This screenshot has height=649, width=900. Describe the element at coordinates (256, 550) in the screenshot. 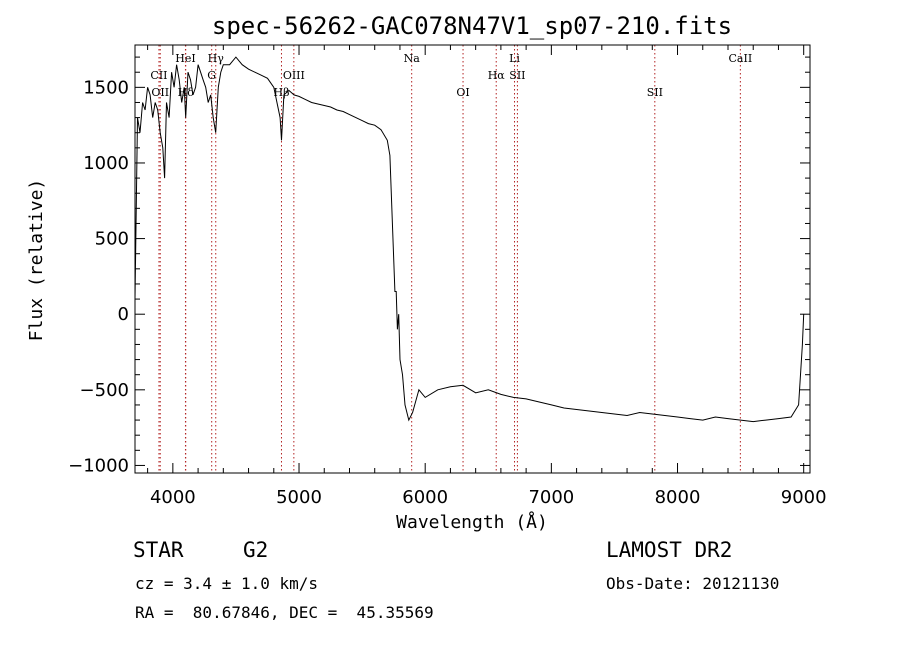

I see `object-subclass: G2` at that location.